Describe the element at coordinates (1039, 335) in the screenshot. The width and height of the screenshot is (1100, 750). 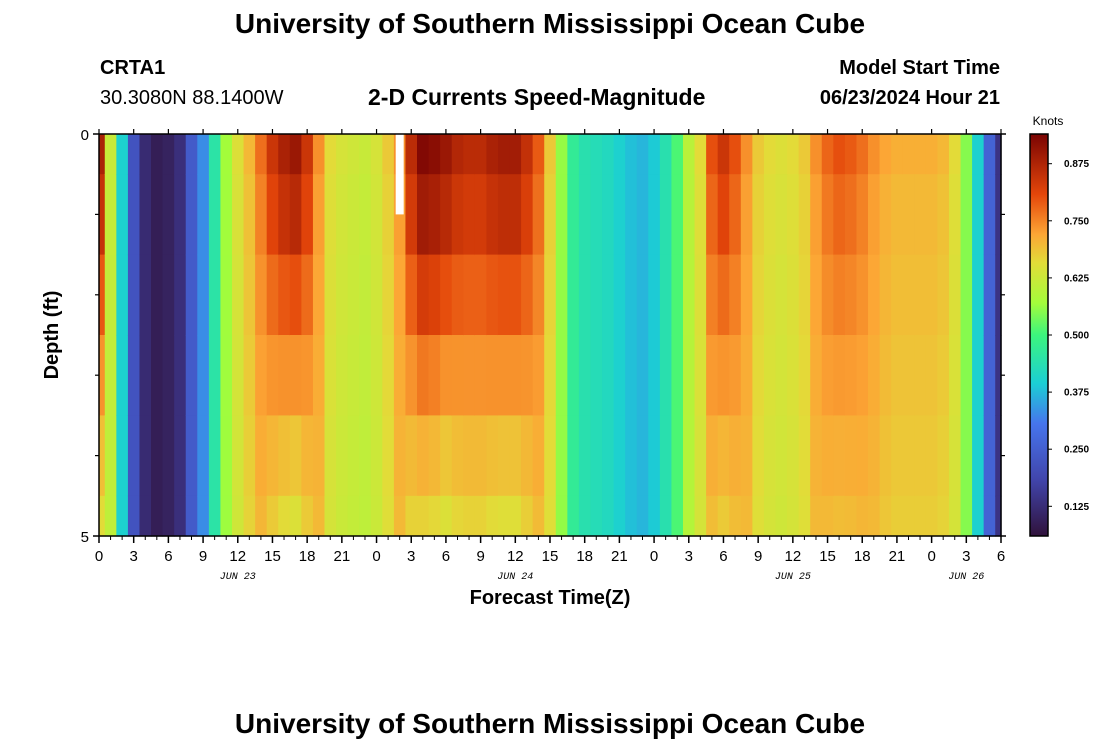
I see `colorbar-gradient` at that location.